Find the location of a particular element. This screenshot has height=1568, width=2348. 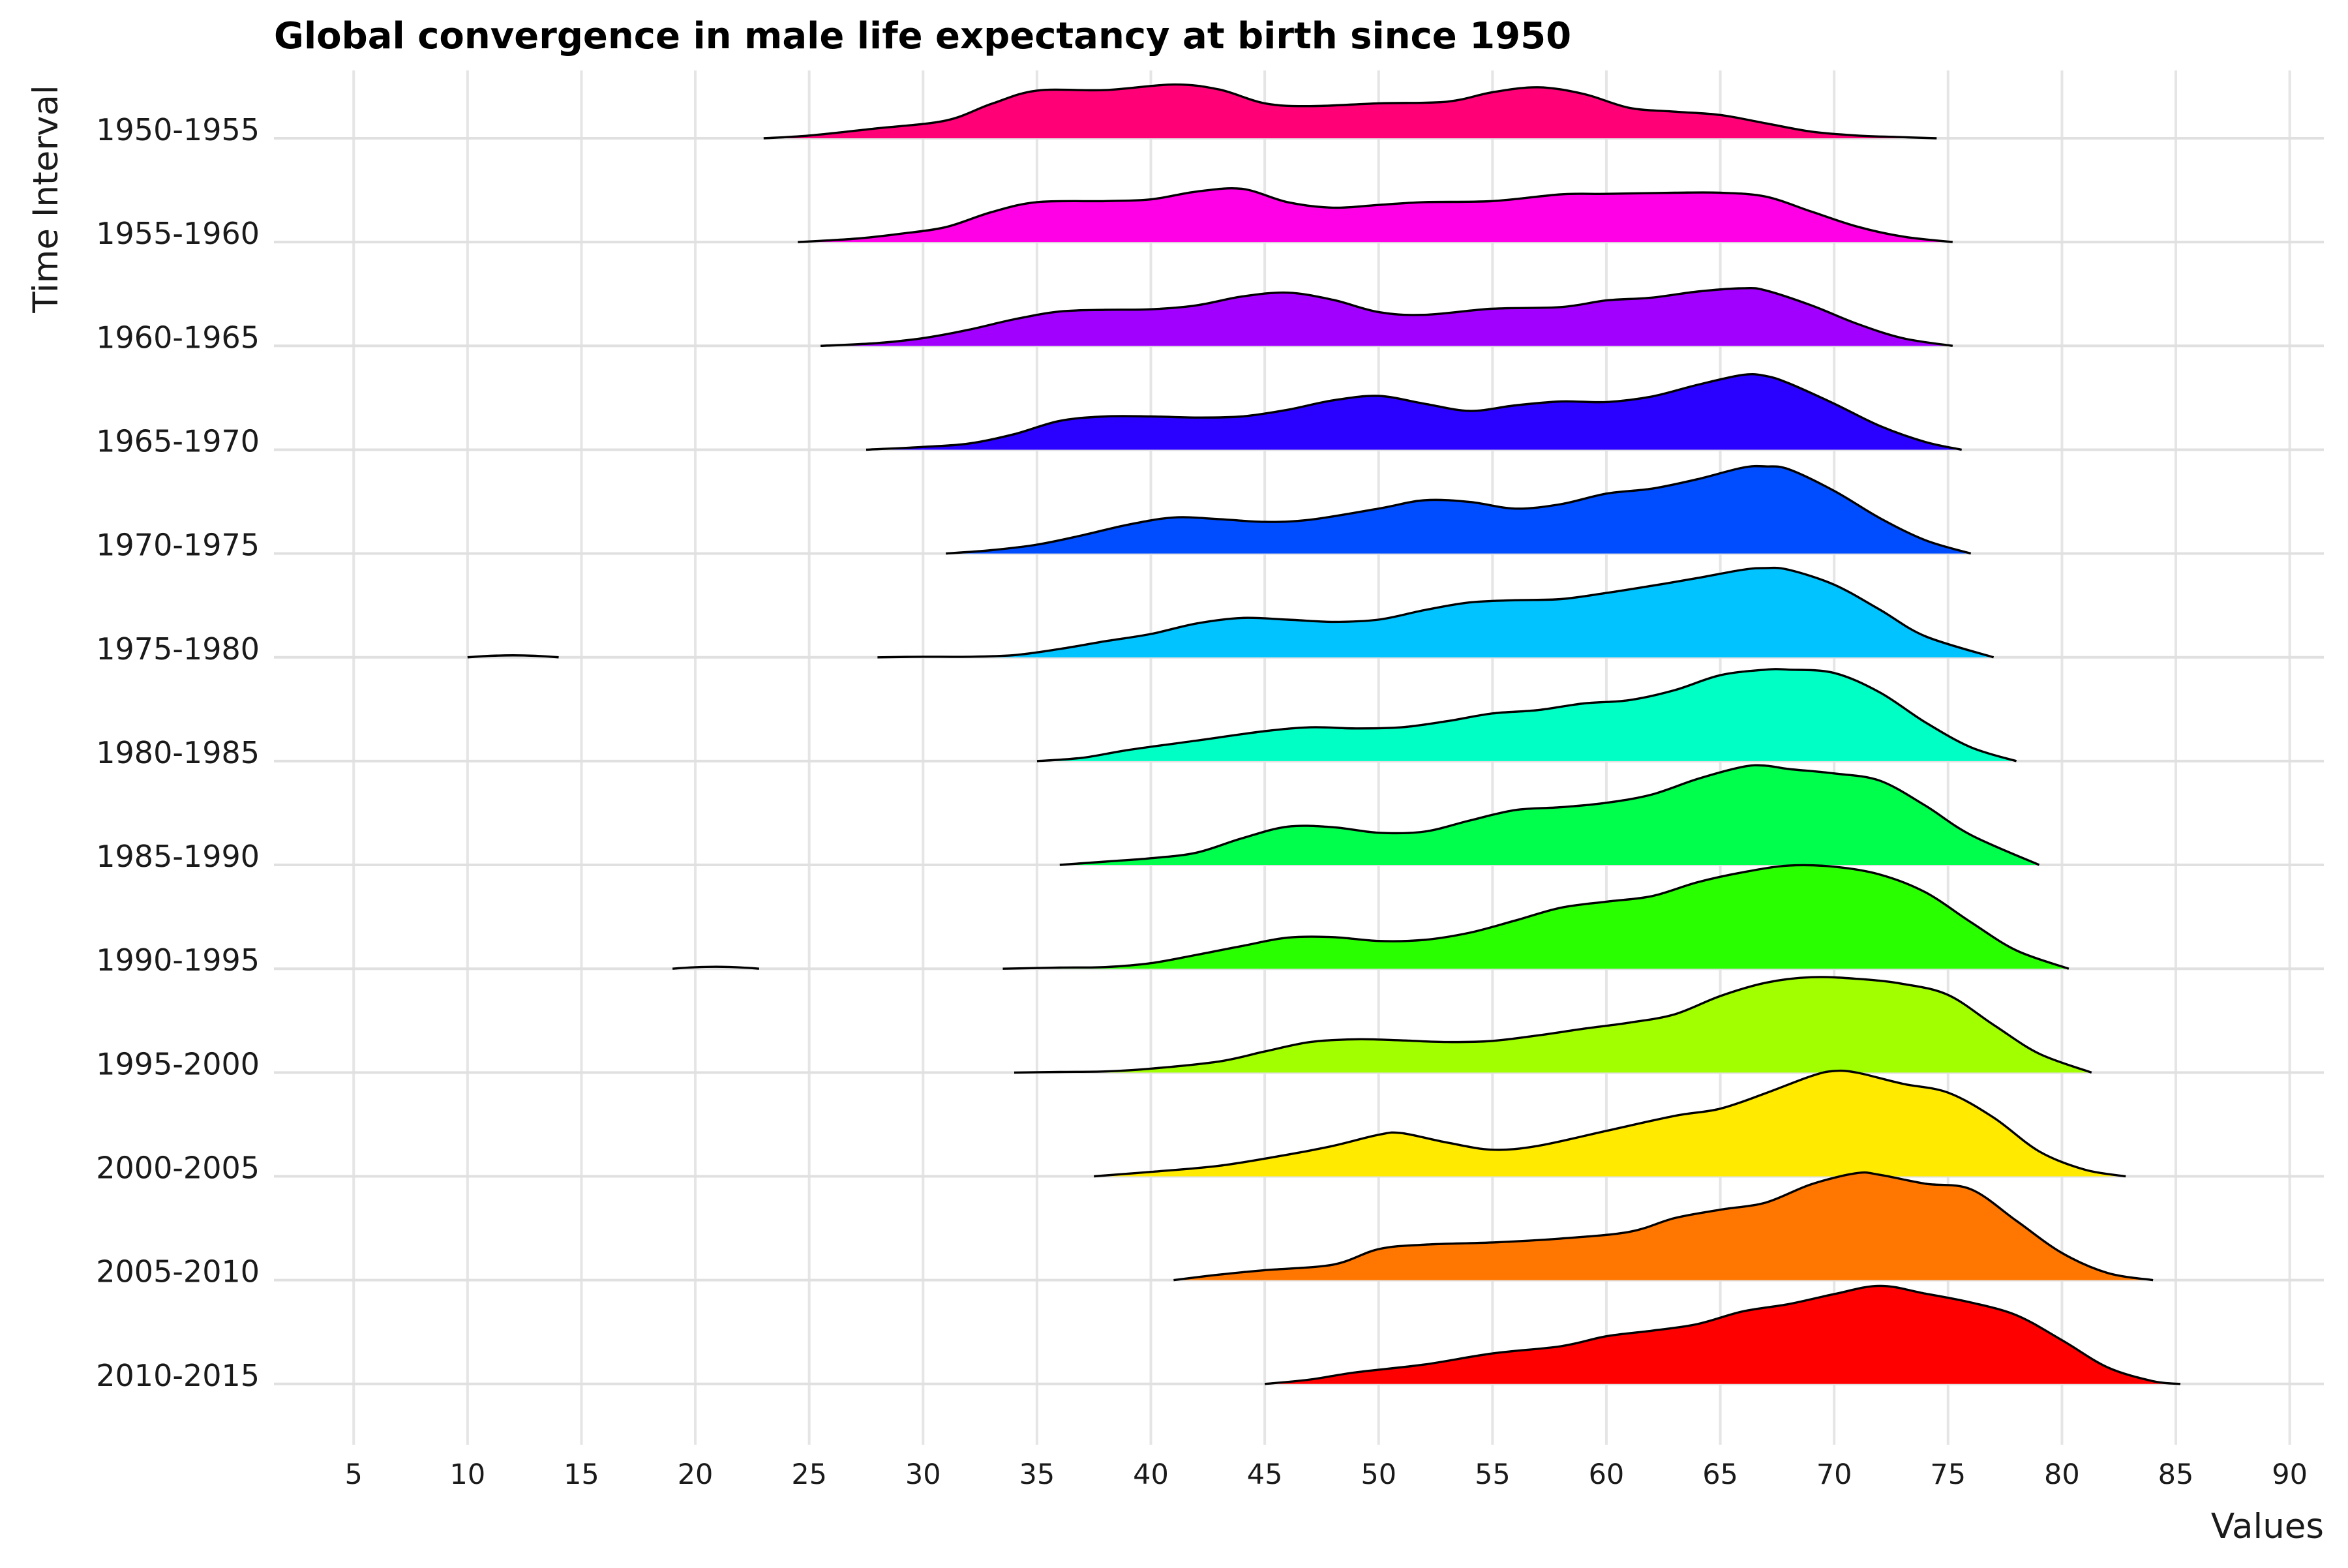

x-tick-label: 15 is located at coordinates (582, 1474).